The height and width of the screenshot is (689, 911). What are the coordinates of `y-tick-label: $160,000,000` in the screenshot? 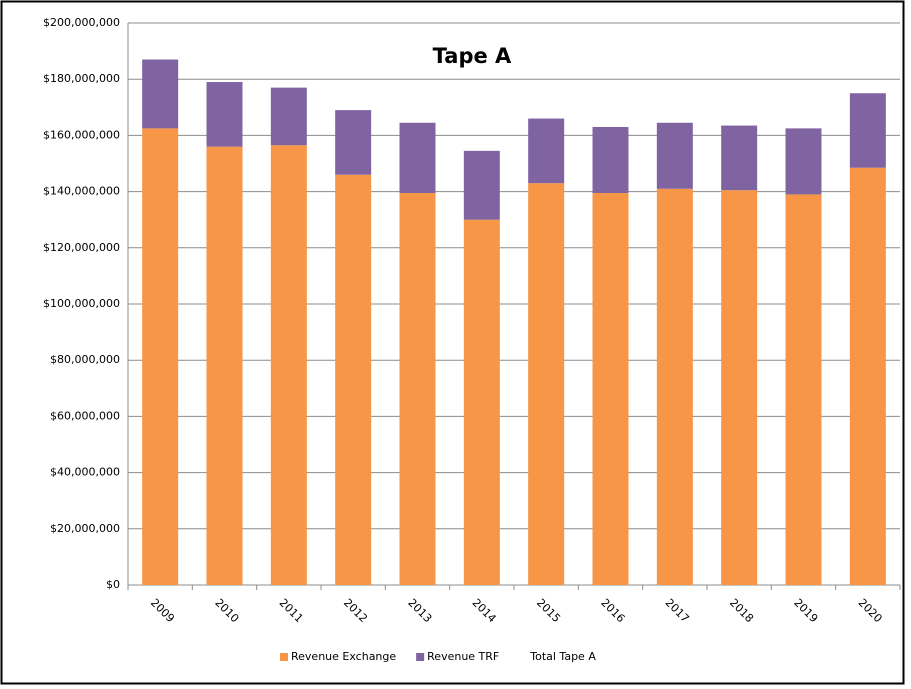 It's located at (81, 134).